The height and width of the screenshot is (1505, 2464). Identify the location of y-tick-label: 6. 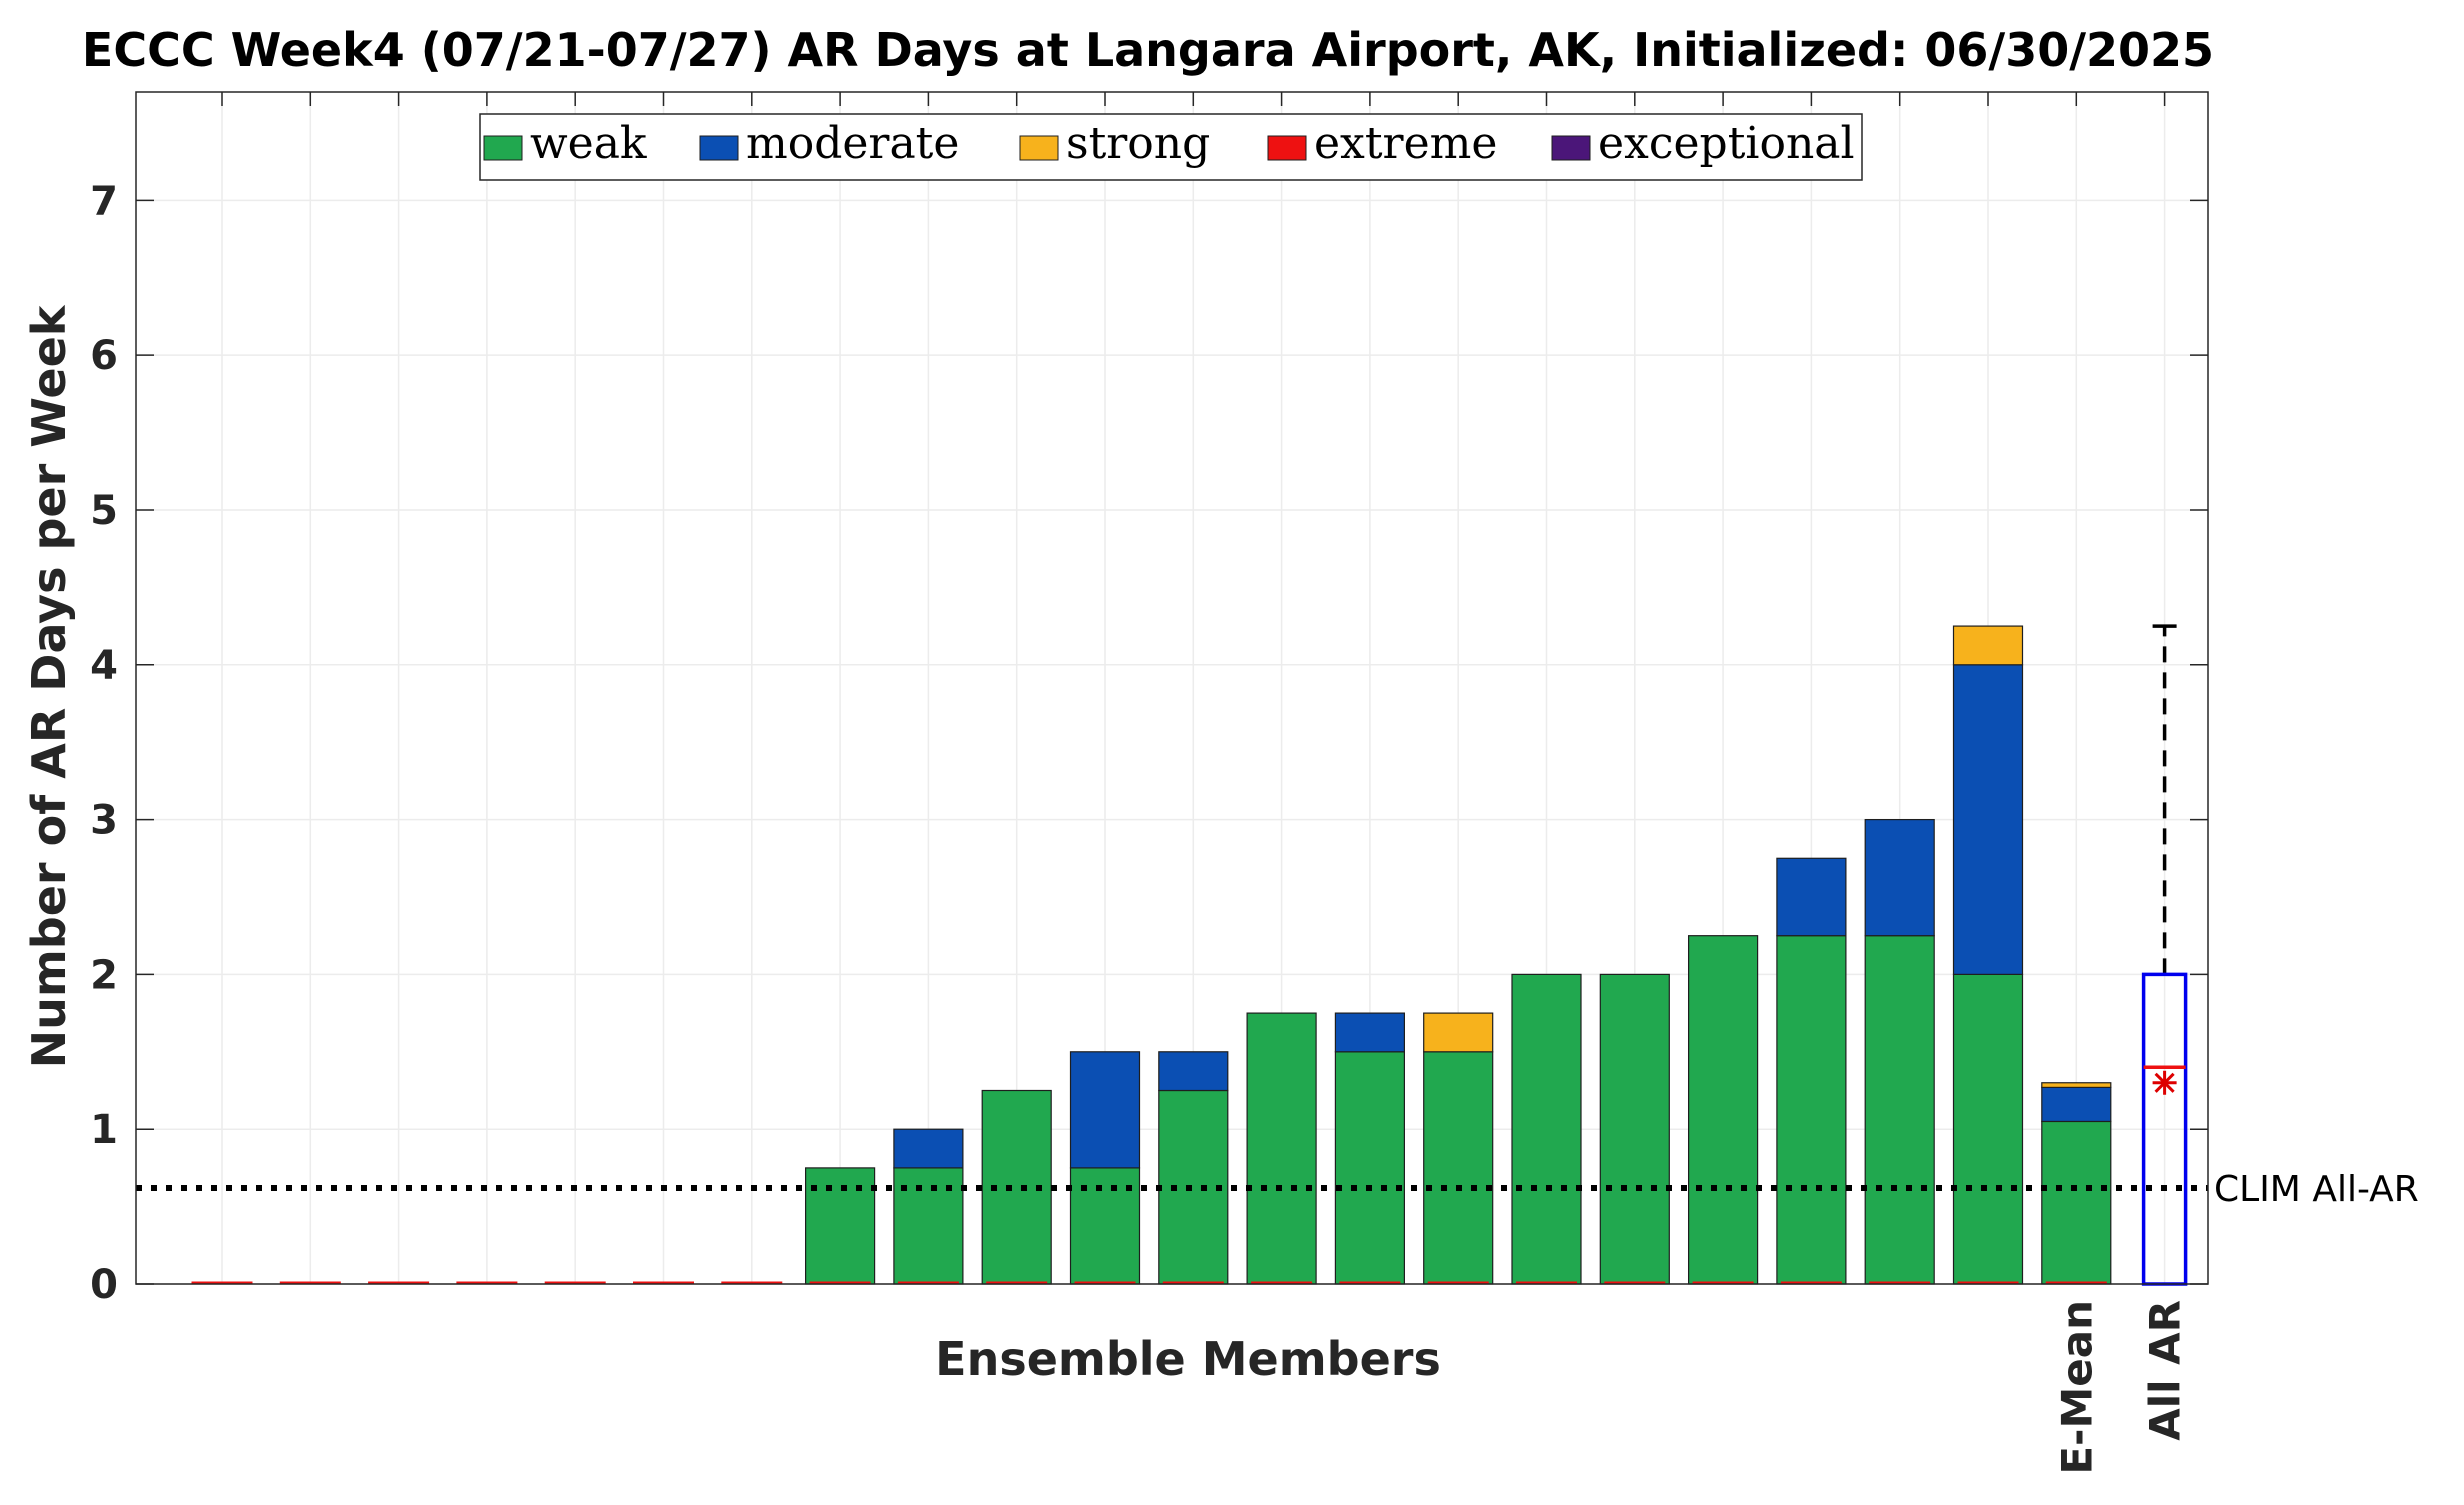
(104, 356).